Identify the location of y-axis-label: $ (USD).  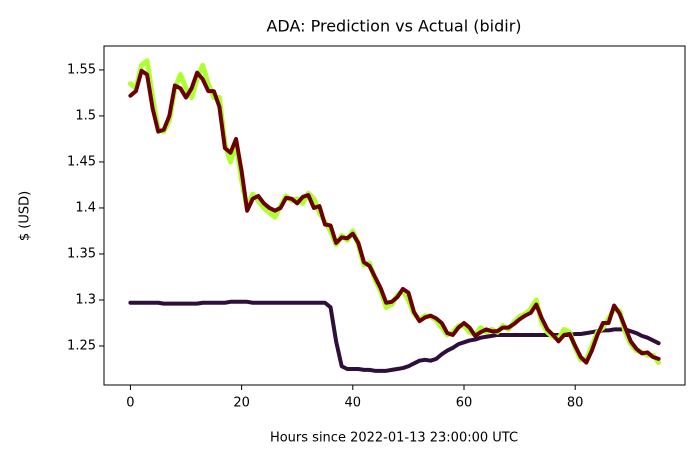
(25, 216).